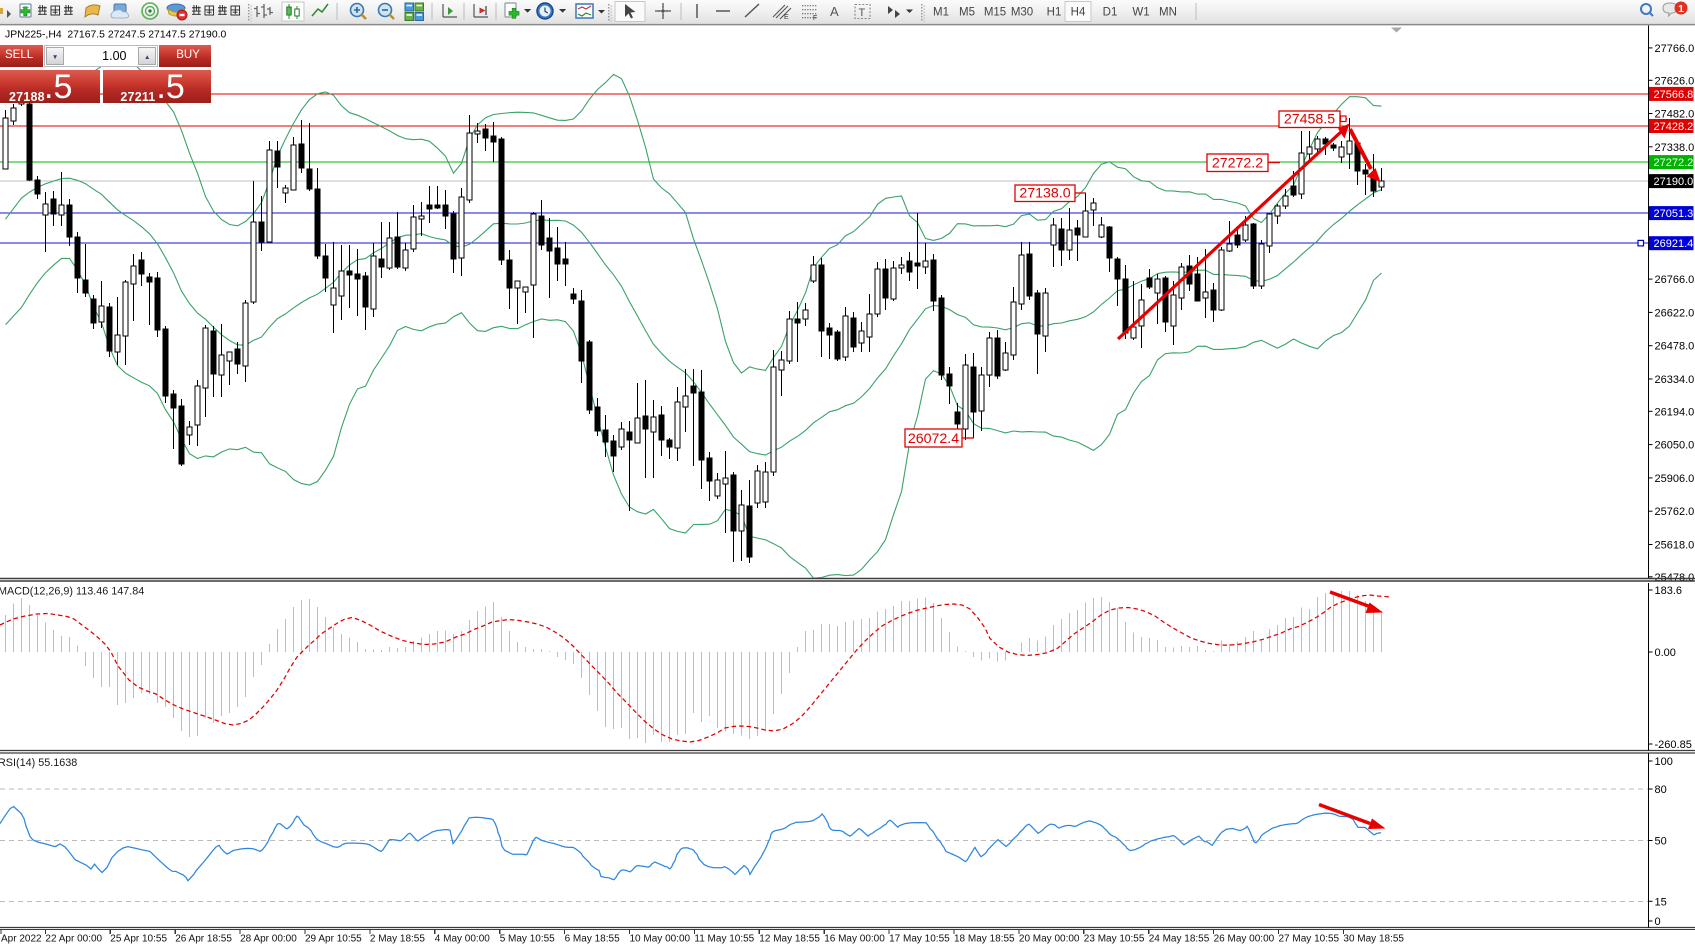 The height and width of the screenshot is (946, 1695). What do you see at coordinates (1675, 148) in the screenshot?
I see `svg-text: 27338.0` at bounding box center [1675, 148].